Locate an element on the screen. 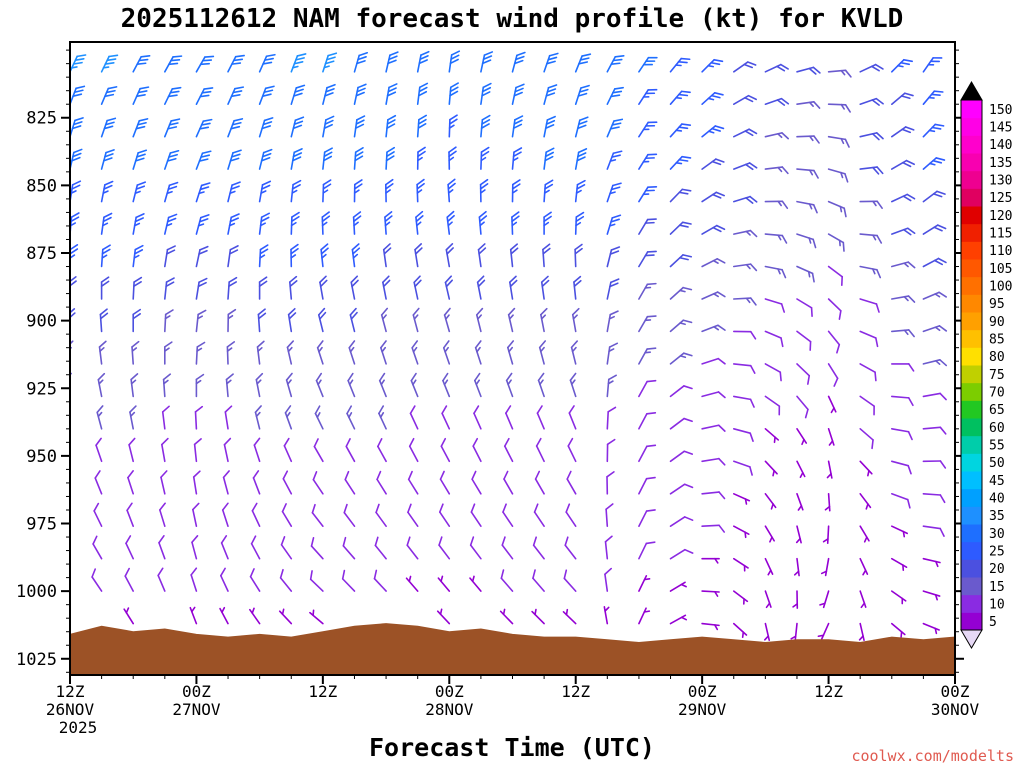 This screenshot has height=768, width=1024. colorbar-under-arrow is located at coordinates (971, 639).